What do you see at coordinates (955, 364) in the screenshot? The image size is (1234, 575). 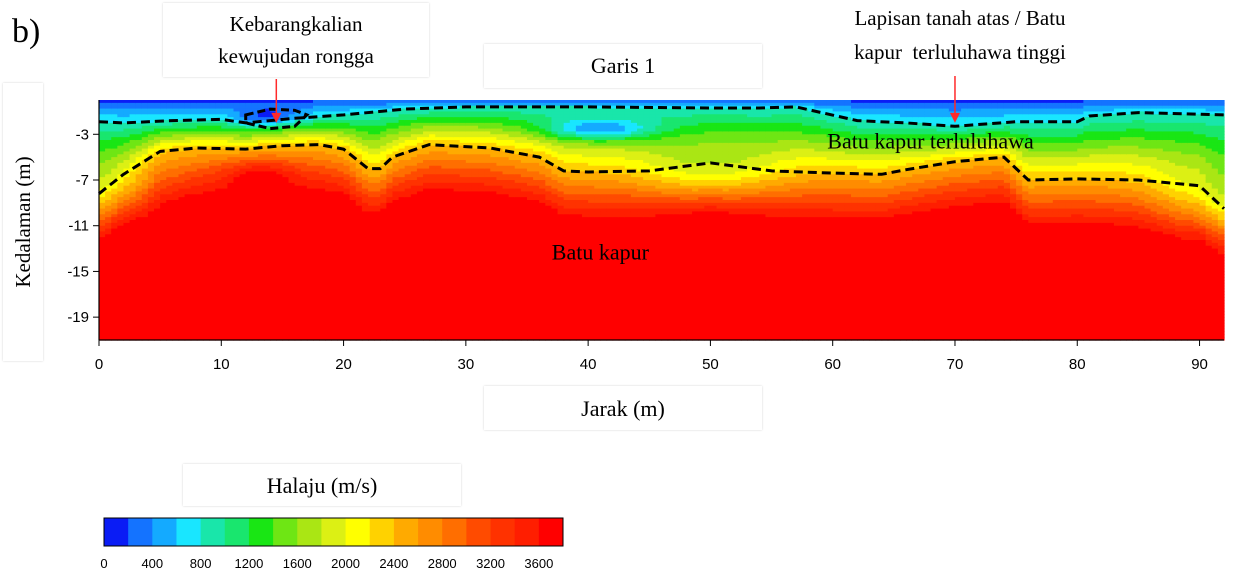 I see `x-tick-label: 70` at bounding box center [955, 364].